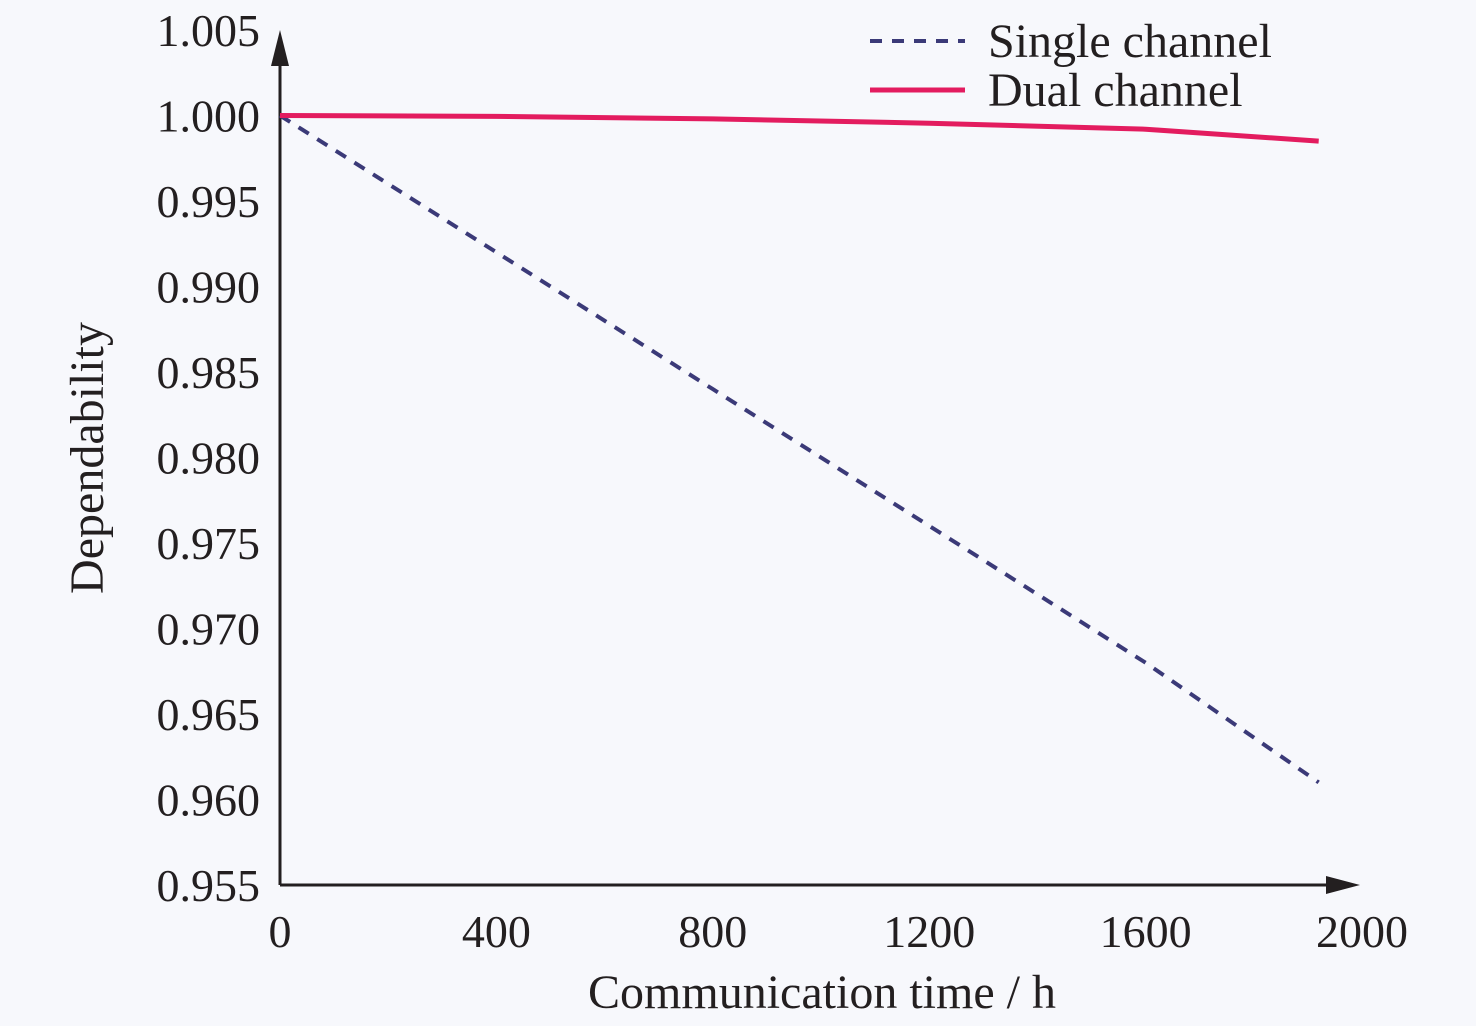  What do you see at coordinates (209, 287) in the screenshot?
I see `y-tick-label: 0.990` at bounding box center [209, 287].